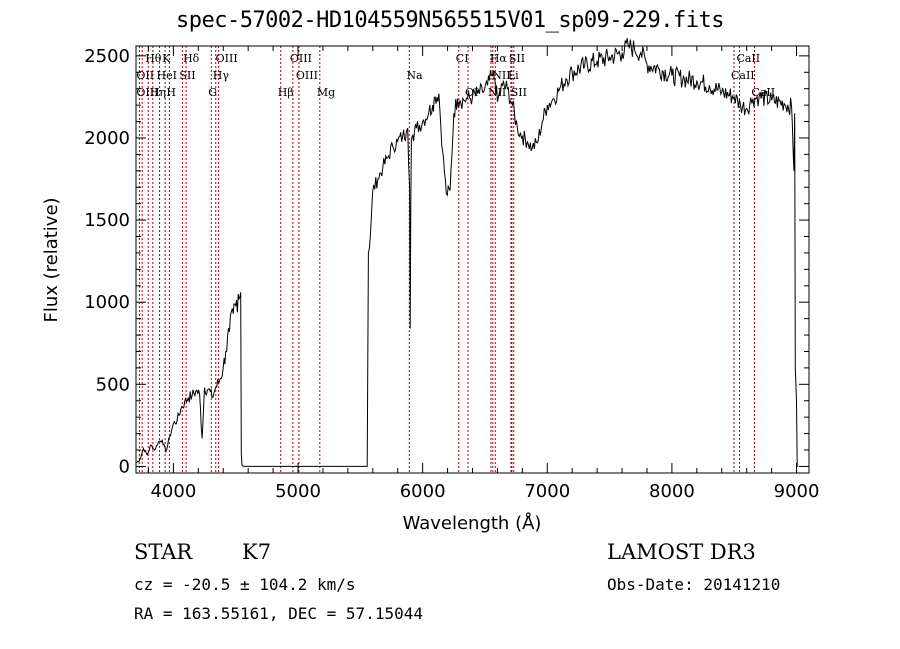  Describe the element at coordinates (171, 92) in the screenshot. I see `spectral-line-label: H` at that location.